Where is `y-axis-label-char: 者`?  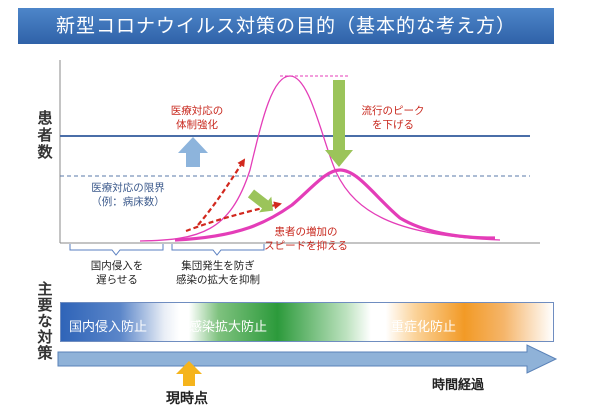
y-axis-label-char: 者 is located at coordinates (45, 135).